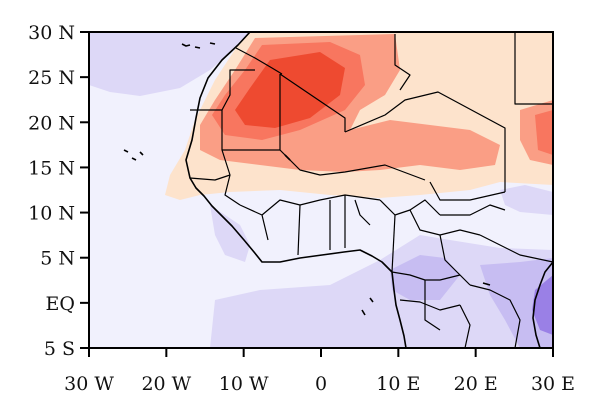 Image resolution: width=593 pixels, height=417 pixels. I want to click on latitude-axis: 30 N 25 N 20 N 15 N 10 N 5 N EQ 5 S, so click(58, 191).